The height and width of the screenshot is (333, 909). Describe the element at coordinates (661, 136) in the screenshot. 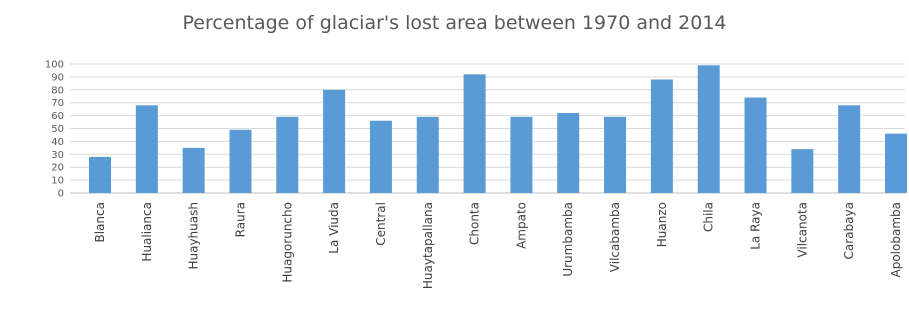

I see `bar-huanzo` at that location.